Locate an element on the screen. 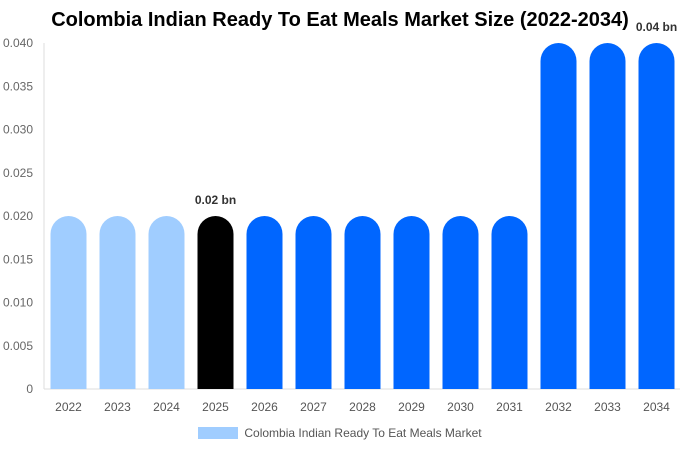  bar-2034 is located at coordinates (656, 216).